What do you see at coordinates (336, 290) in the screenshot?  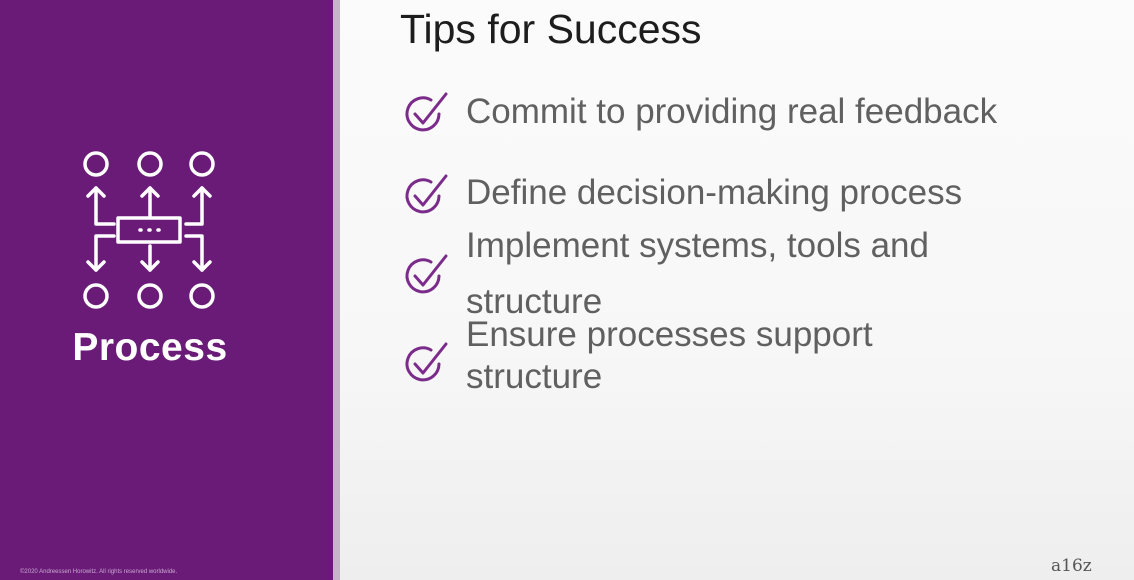 I see `panel-divider` at bounding box center [336, 290].